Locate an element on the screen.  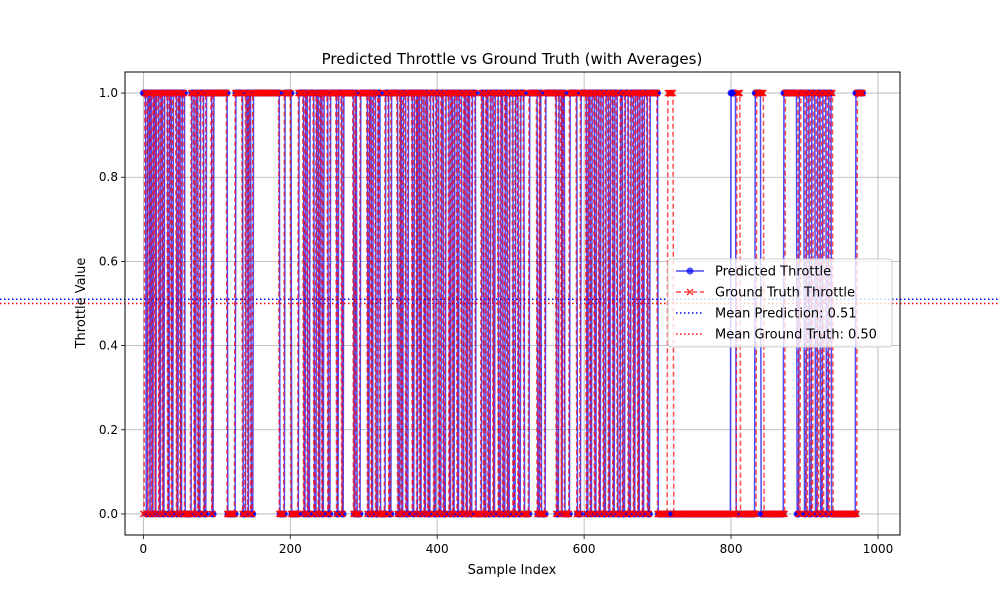
x-tick-label: 600 is located at coordinates (584, 549).